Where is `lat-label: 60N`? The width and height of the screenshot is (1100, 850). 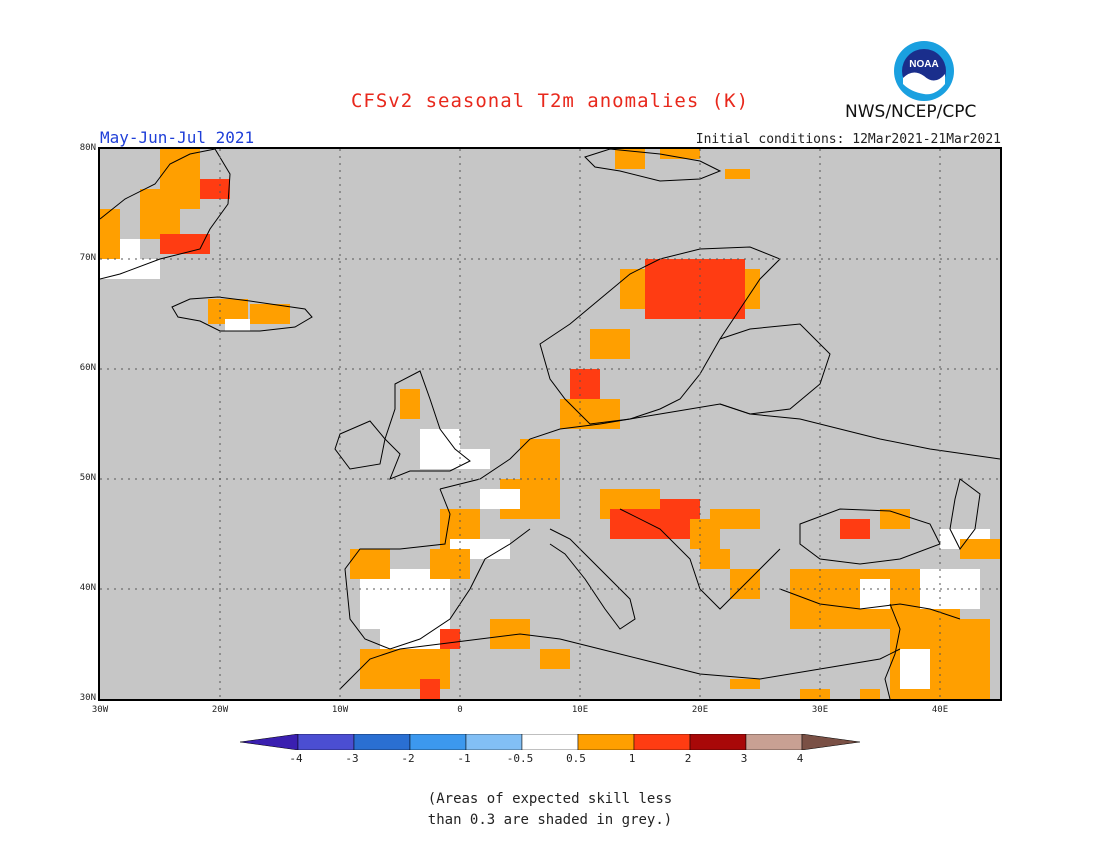
lat-label: 60N is located at coordinates (87, 368).